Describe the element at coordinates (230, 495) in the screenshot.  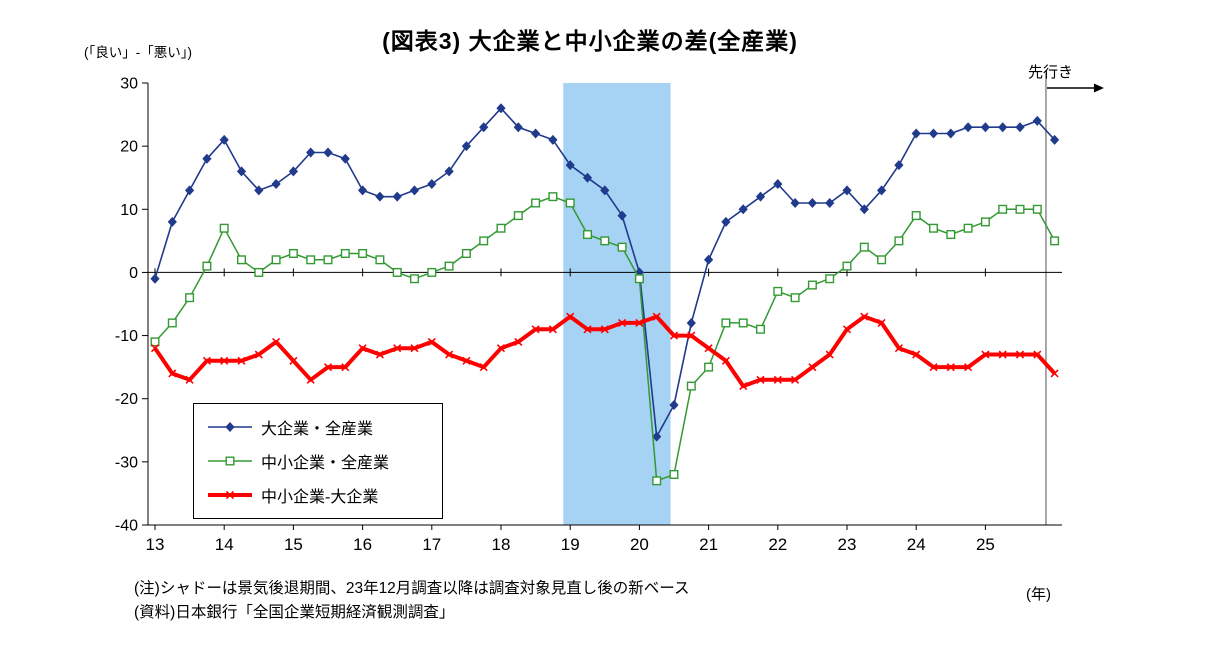
I see `legend-marker-difference-x-icon` at that location.